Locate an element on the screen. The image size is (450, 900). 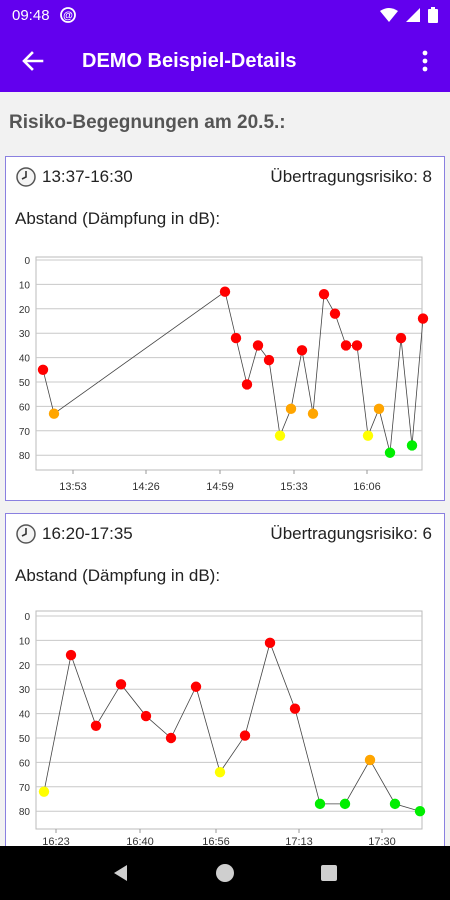
signal-icon is located at coordinates (413, 15).